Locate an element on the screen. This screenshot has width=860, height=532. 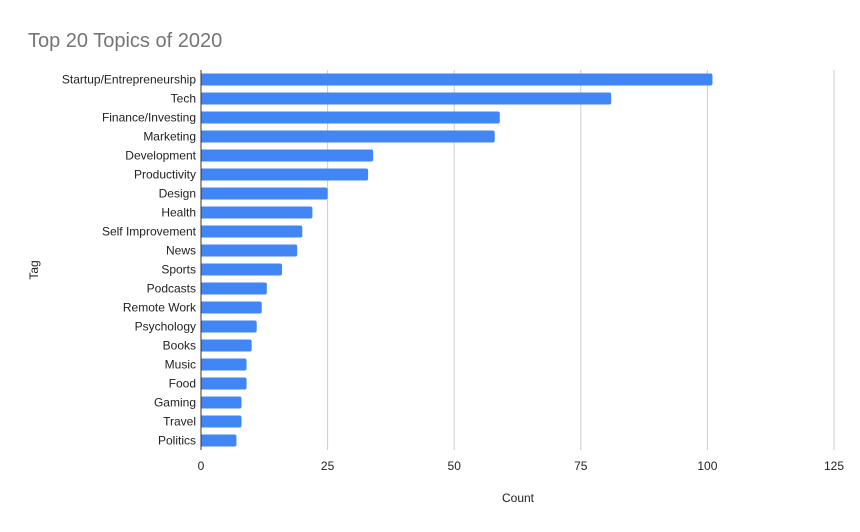
bar-travel is located at coordinates (221, 421).